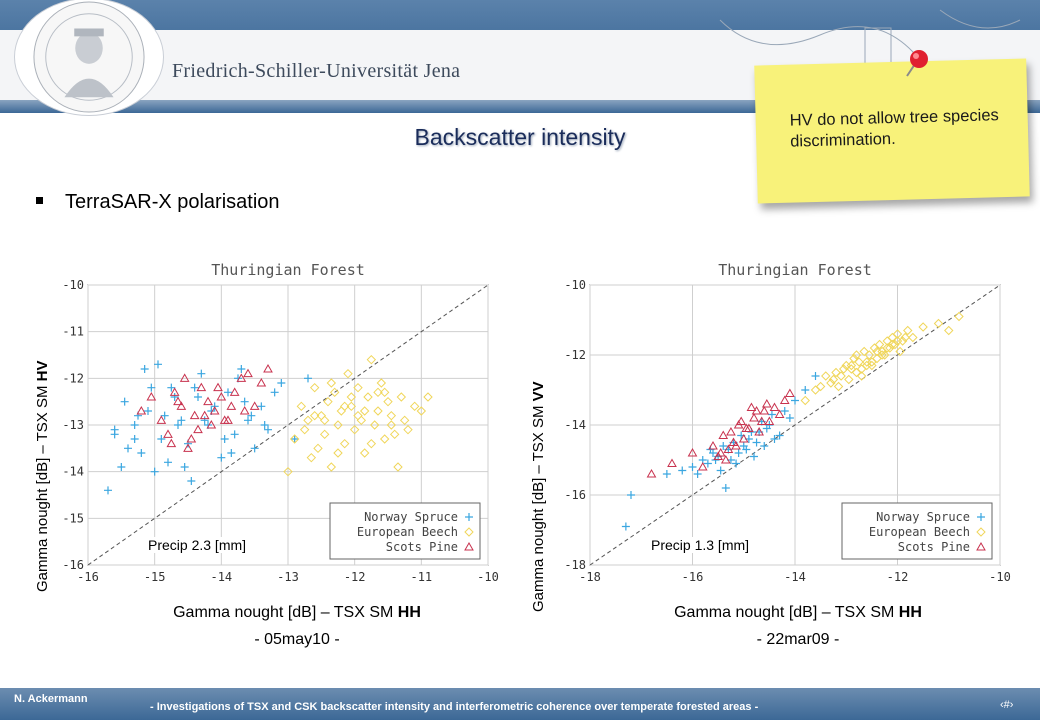 The image size is (1040, 720). What do you see at coordinates (421, 577) in the screenshot?
I see `x-tick-label: -11` at bounding box center [421, 577].